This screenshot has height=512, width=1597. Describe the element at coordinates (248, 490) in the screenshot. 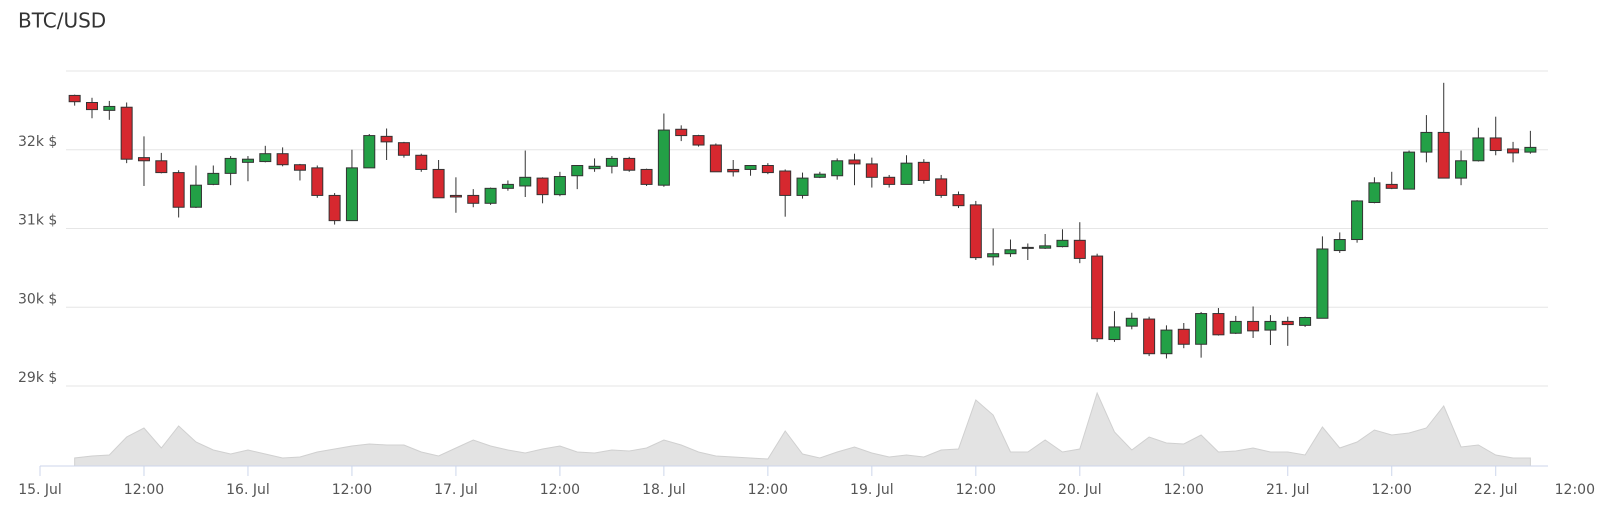

I see `x-tick-label: 16. Jul` at that location.